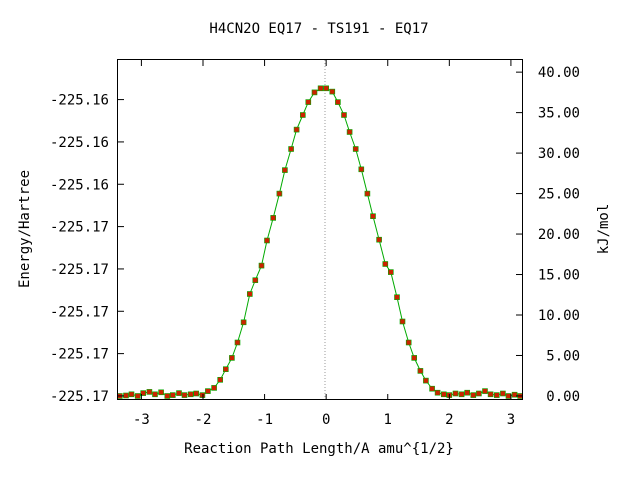  I want to click on y-axis-label-left: Energy/Hartree, so click(25, 229).